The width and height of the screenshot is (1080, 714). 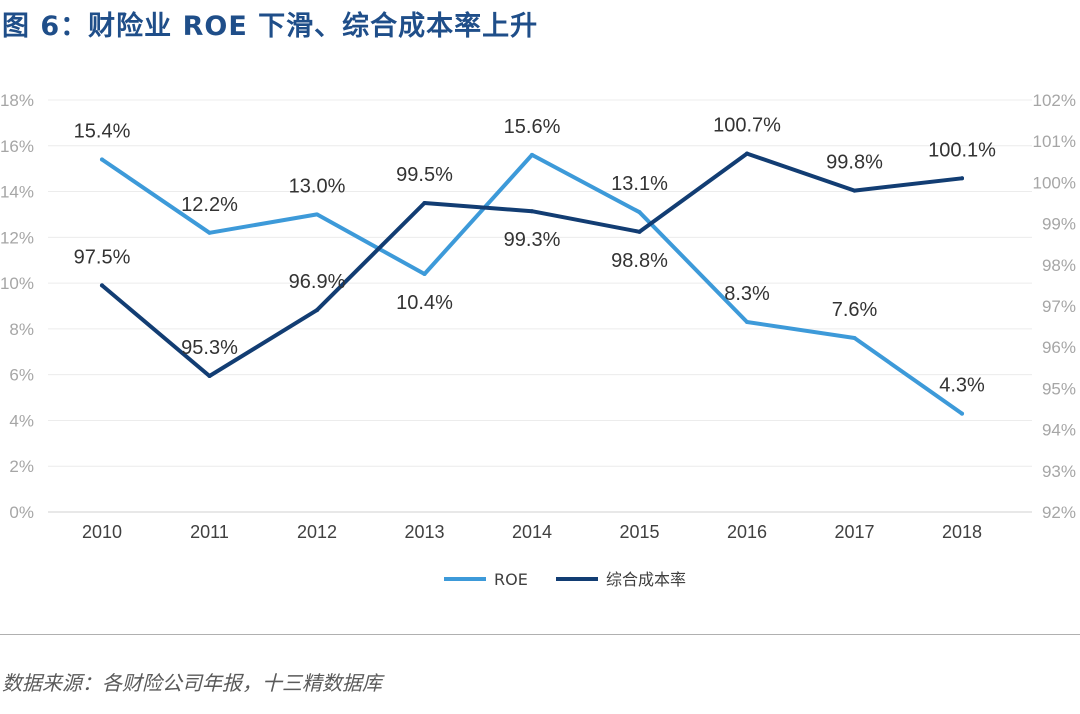 I want to click on legend-label-roe: ROE, so click(x=511, y=579).